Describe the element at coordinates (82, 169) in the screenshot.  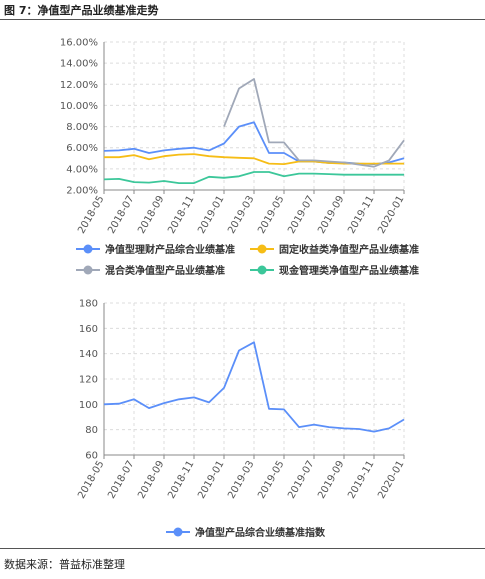
I see `y-tick-label: 4.00%` at that location.